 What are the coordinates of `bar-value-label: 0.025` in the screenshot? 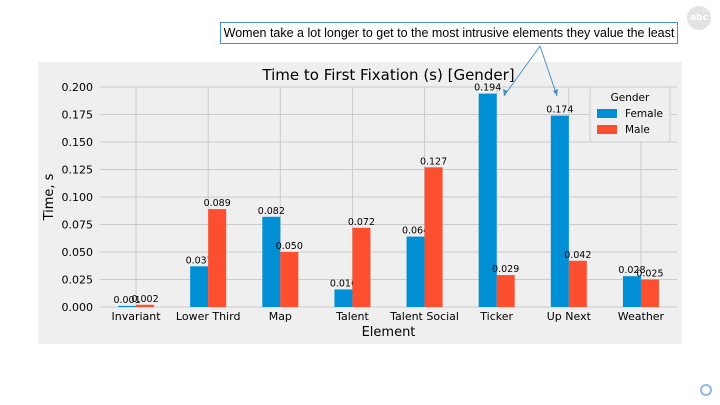 It's located at (649, 274).